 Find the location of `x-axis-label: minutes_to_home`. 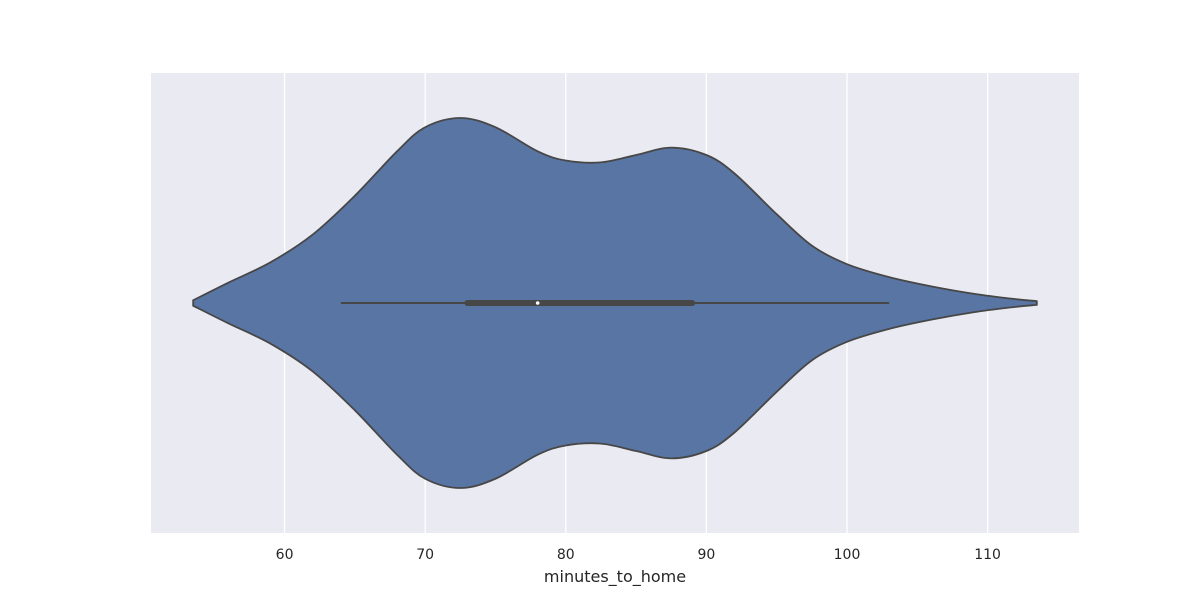

x-axis-label: minutes_to_home is located at coordinates (615, 577).